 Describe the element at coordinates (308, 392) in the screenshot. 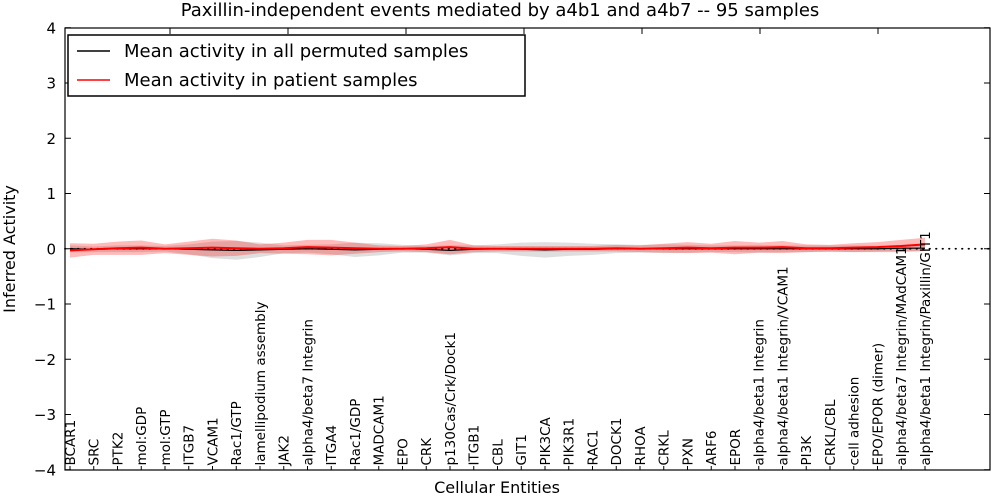

I see `x-tick-label: alpha4/beta7 Integrin` at that location.